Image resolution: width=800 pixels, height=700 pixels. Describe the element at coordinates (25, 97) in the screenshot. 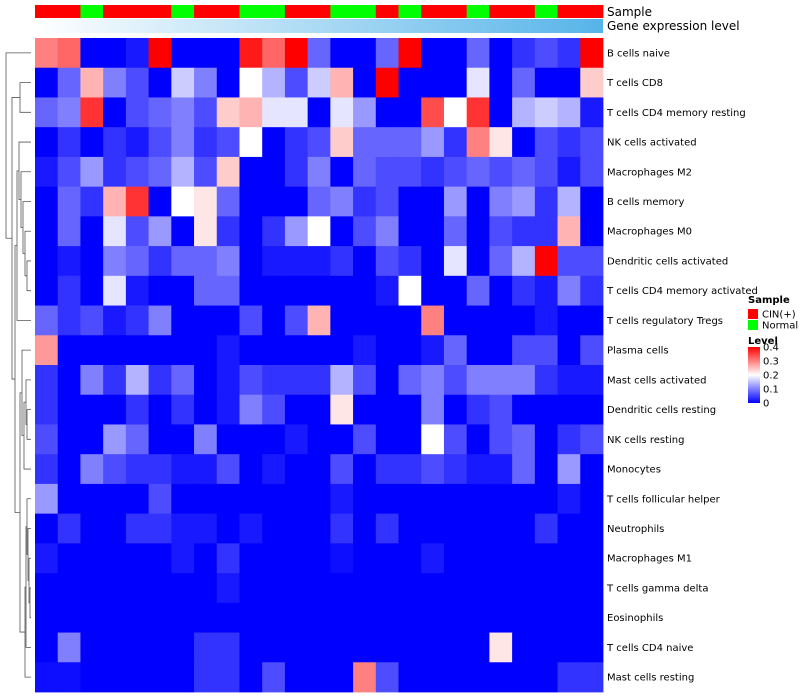

I see `dendrogram-branch` at that location.